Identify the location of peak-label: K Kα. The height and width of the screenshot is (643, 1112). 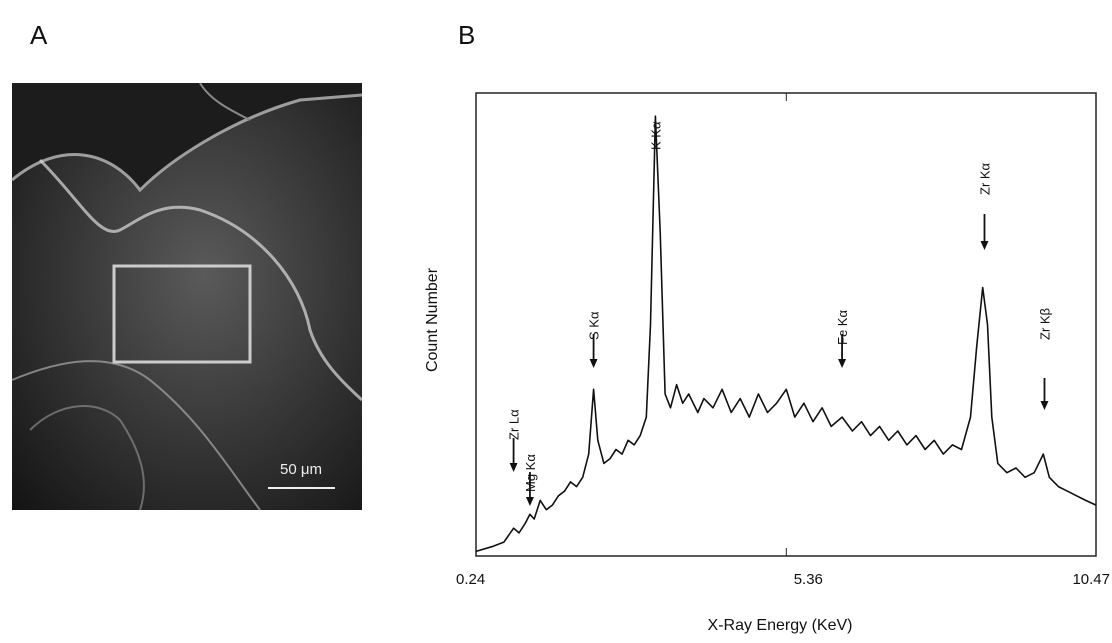
(655, 135).